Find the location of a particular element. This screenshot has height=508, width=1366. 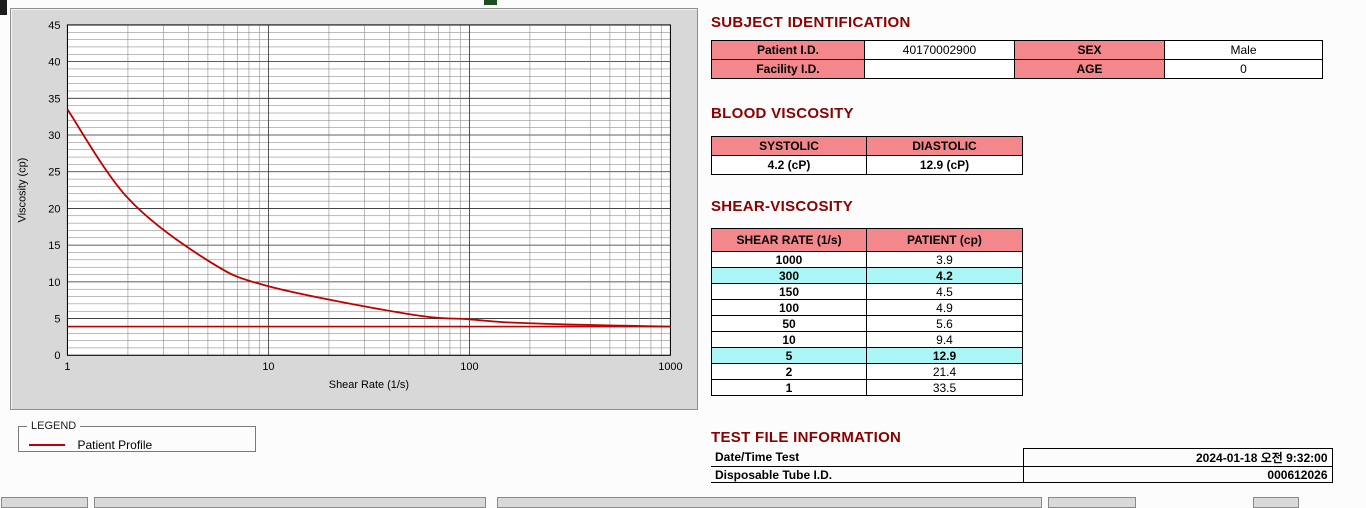

date-time-test-value: 2024-01-18 오전 9:32:00 is located at coordinates (1178, 457).